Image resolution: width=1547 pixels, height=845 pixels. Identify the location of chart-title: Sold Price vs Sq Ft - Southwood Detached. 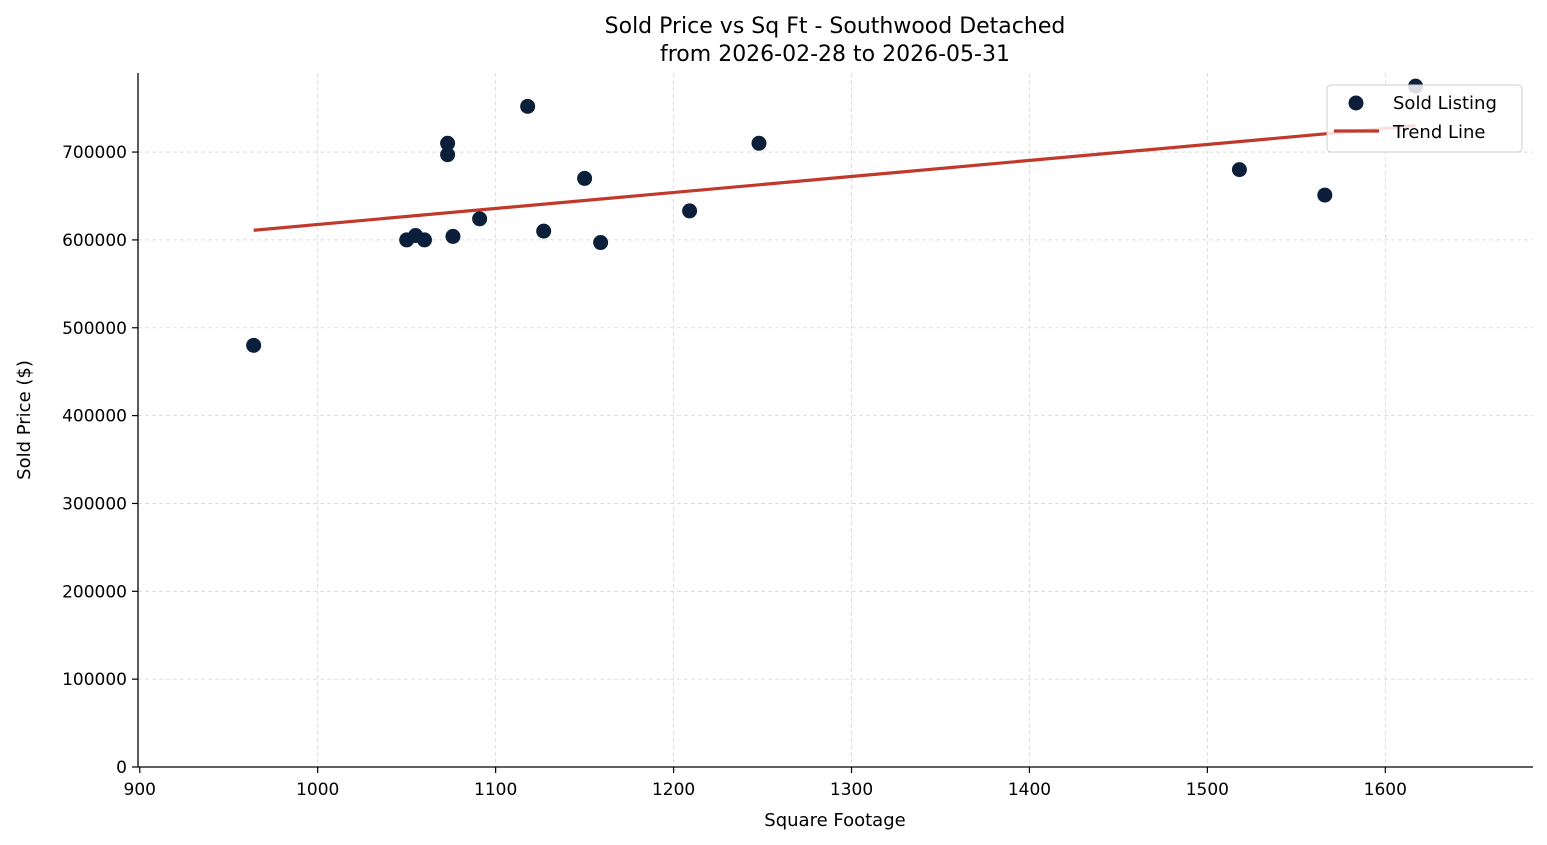
(835, 26).